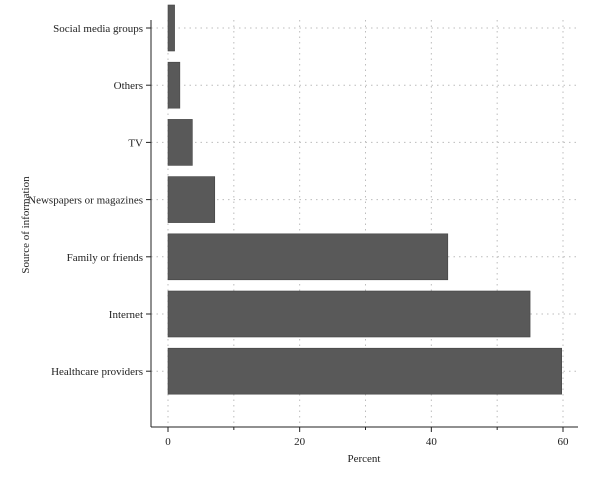  What do you see at coordinates (97, 372) in the screenshot?
I see `category-label: Healthcare providers` at bounding box center [97, 372].